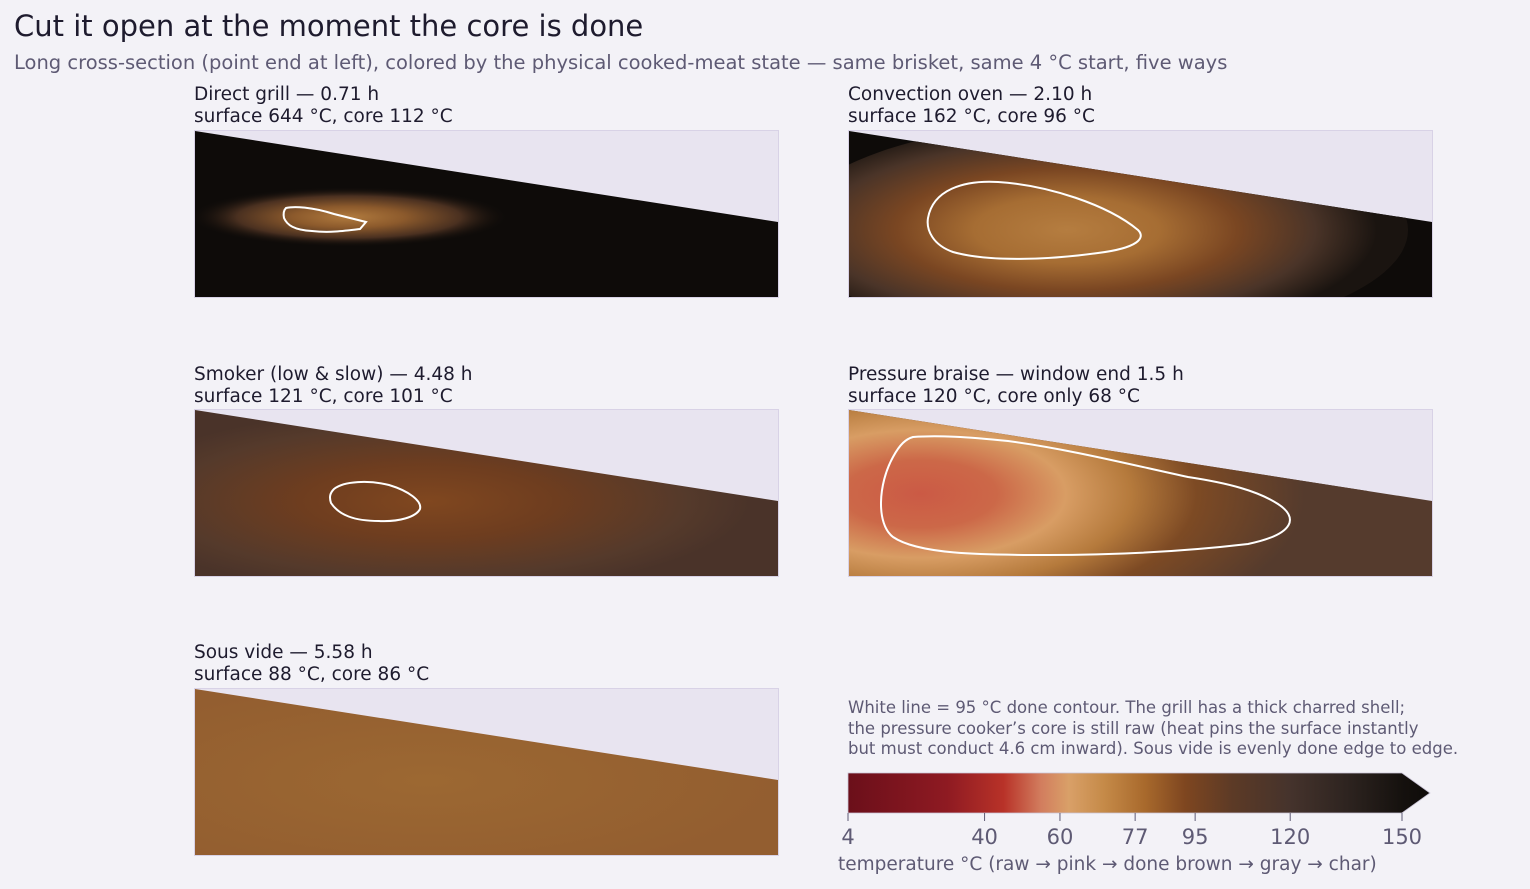 The width and height of the screenshot is (1530, 889). I want to click on colorbar-ticks: 4 40 60 77 95 120 150, so click(1131, 831).